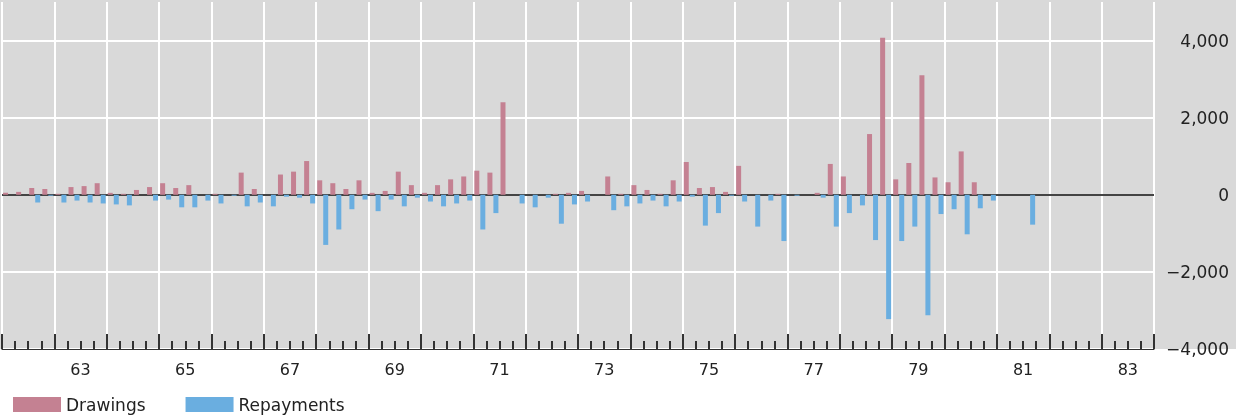 The height and width of the screenshot is (418, 1236). What do you see at coordinates (1204, 40) in the screenshot?
I see `y-tick-label: 4,000` at bounding box center [1204, 40].